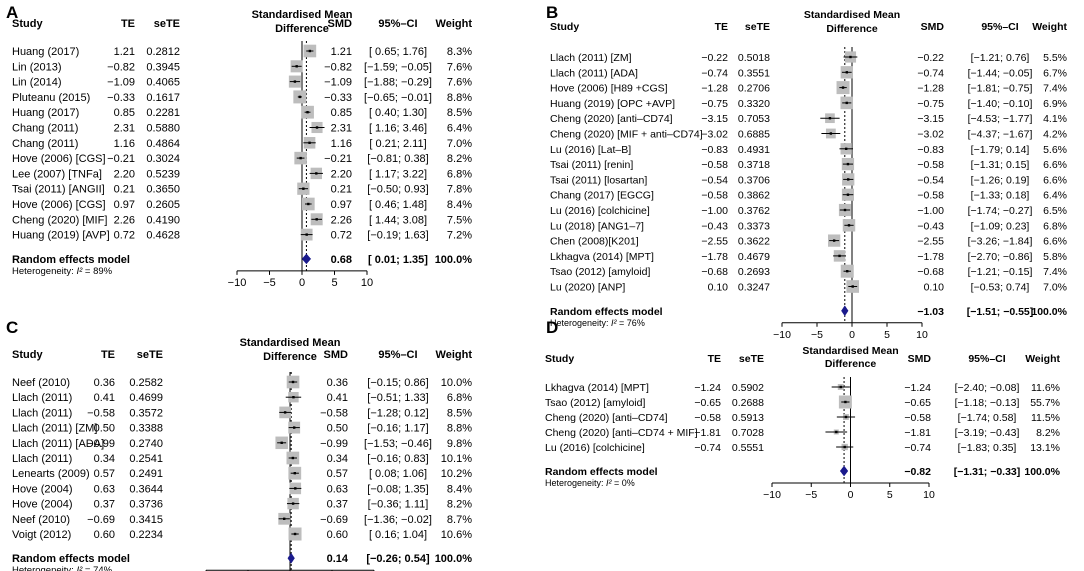  Describe the element at coordinates (552, 12) in the screenshot. I see `panel-label: B` at that location.